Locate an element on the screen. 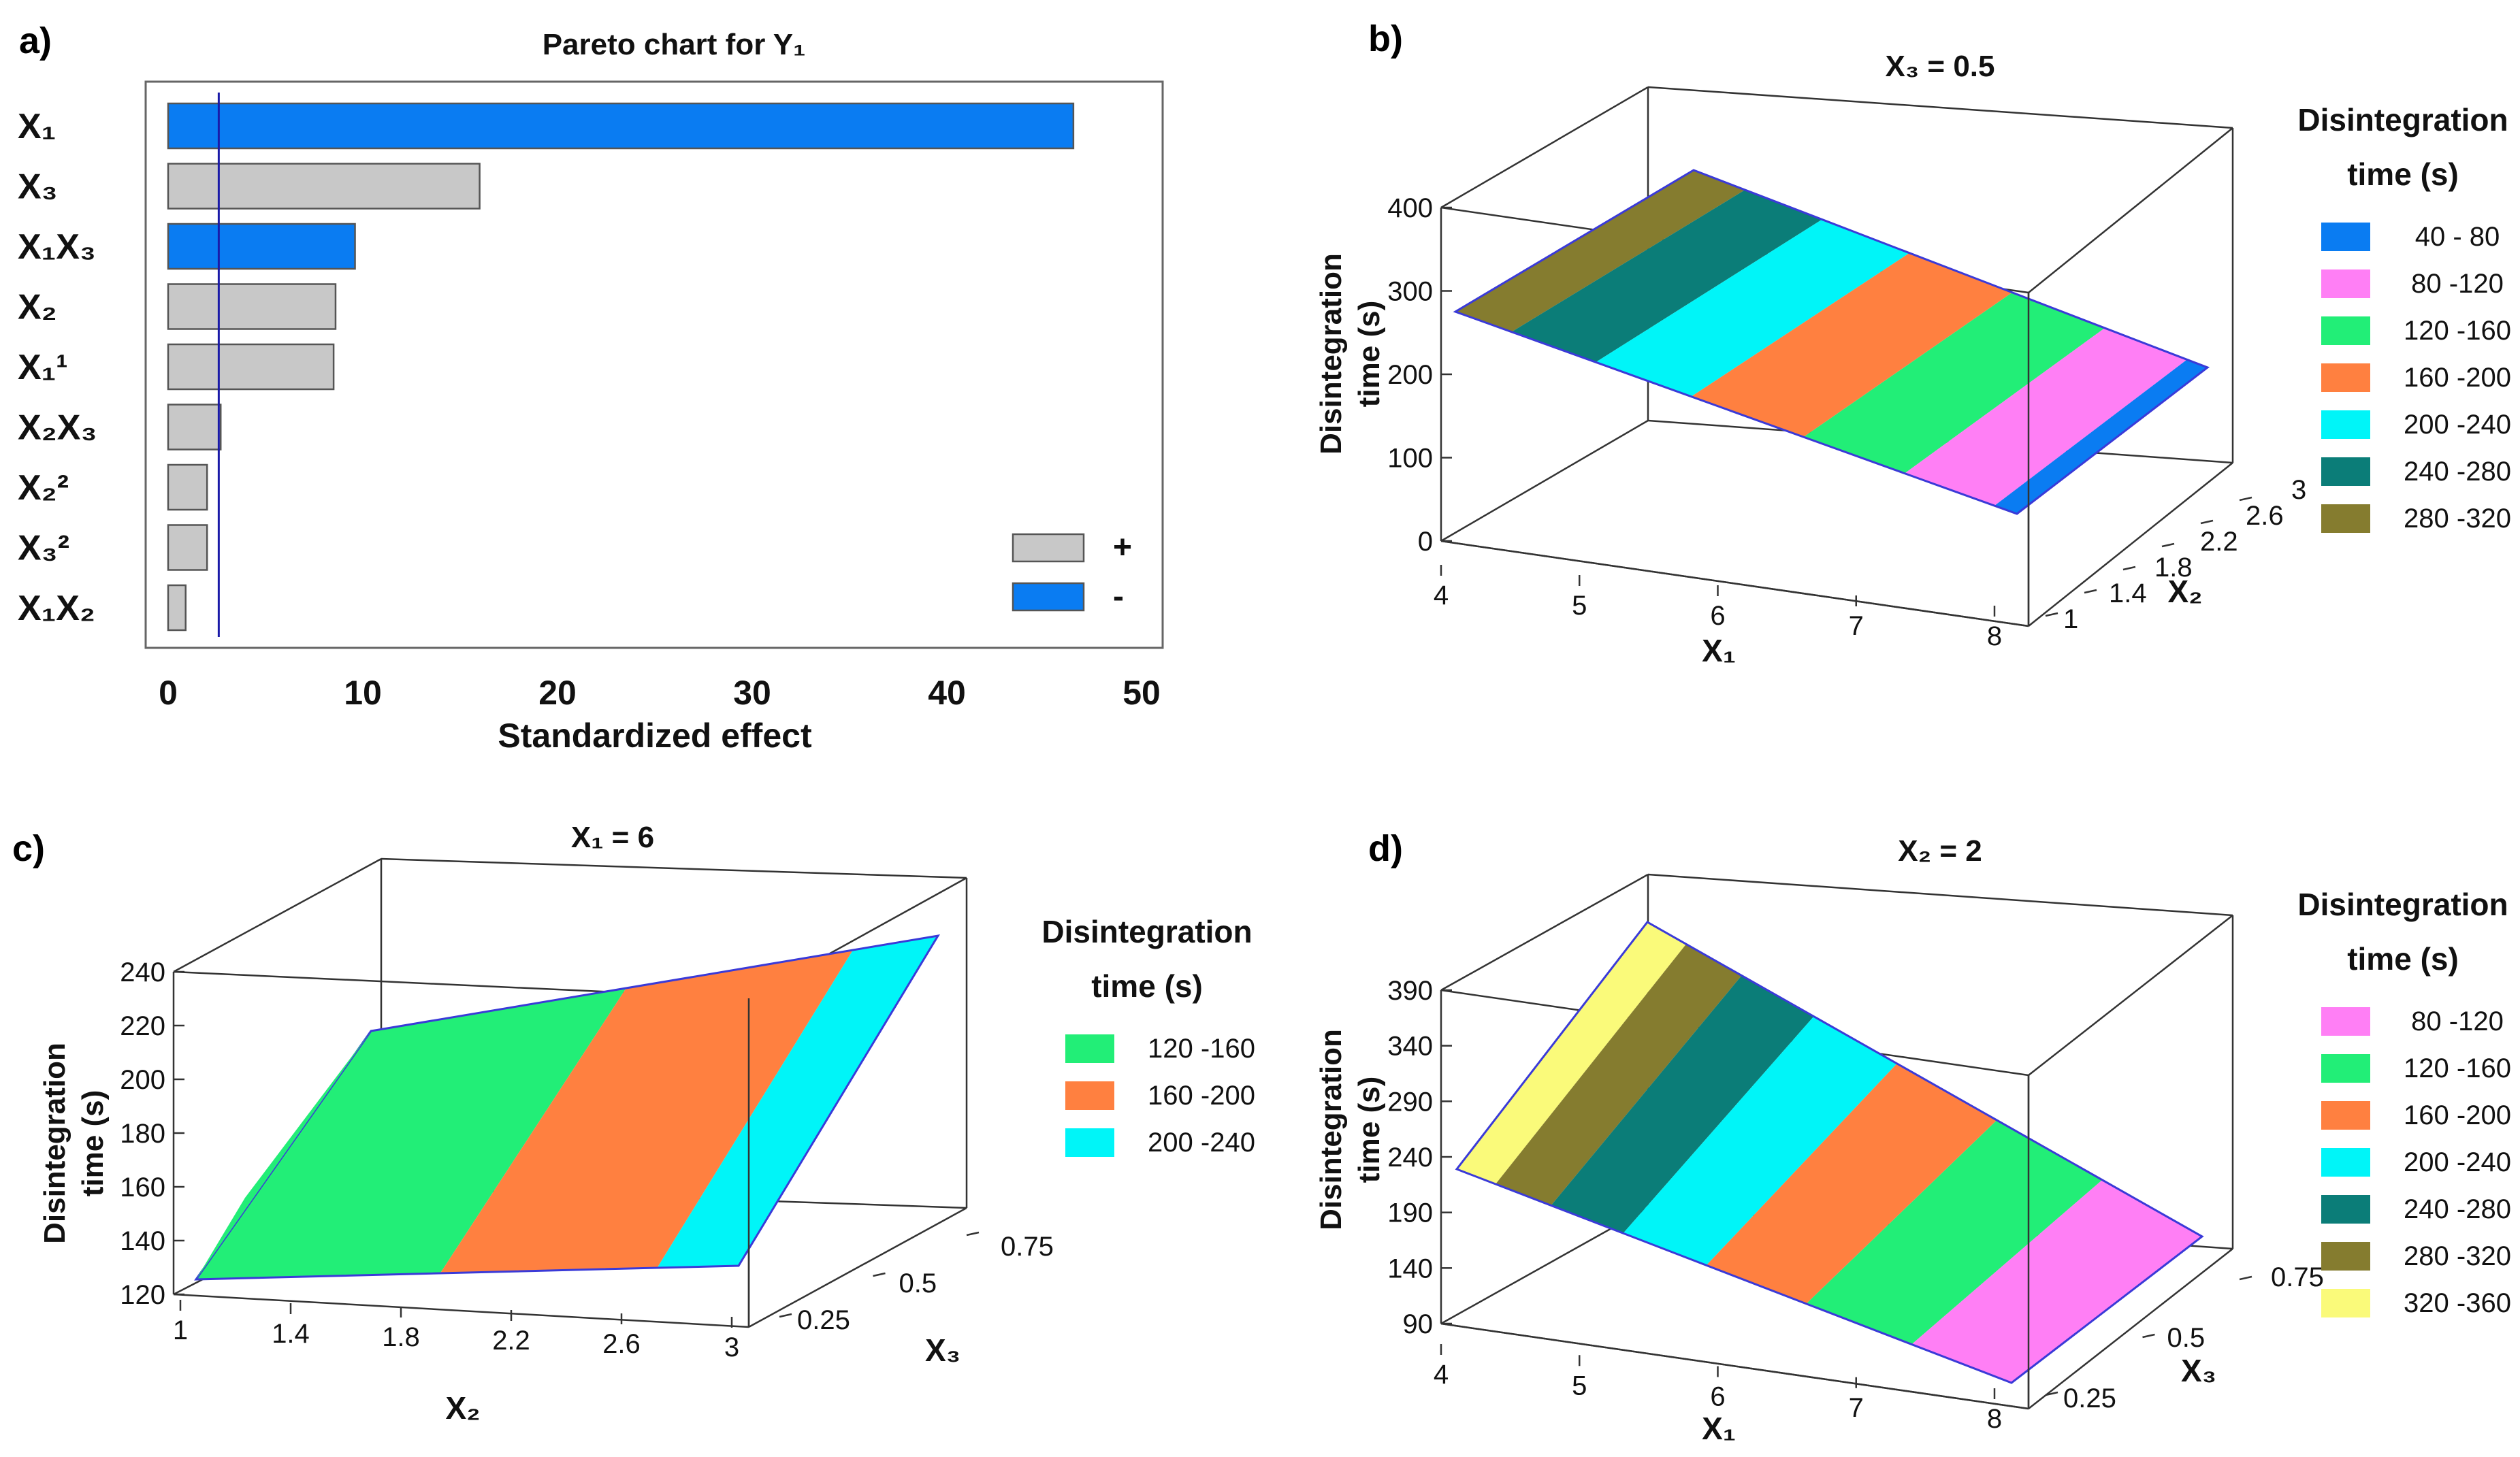 The height and width of the screenshot is (1457, 2520). z-tick-label: 120 is located at coordinates (143, 1295).